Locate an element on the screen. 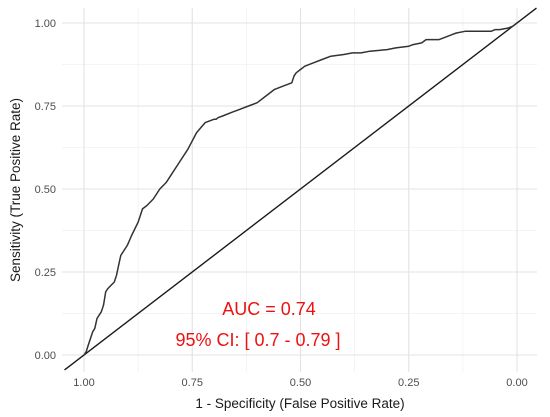  y-tick-label: 0.50 is located at coordinates (45, 190).